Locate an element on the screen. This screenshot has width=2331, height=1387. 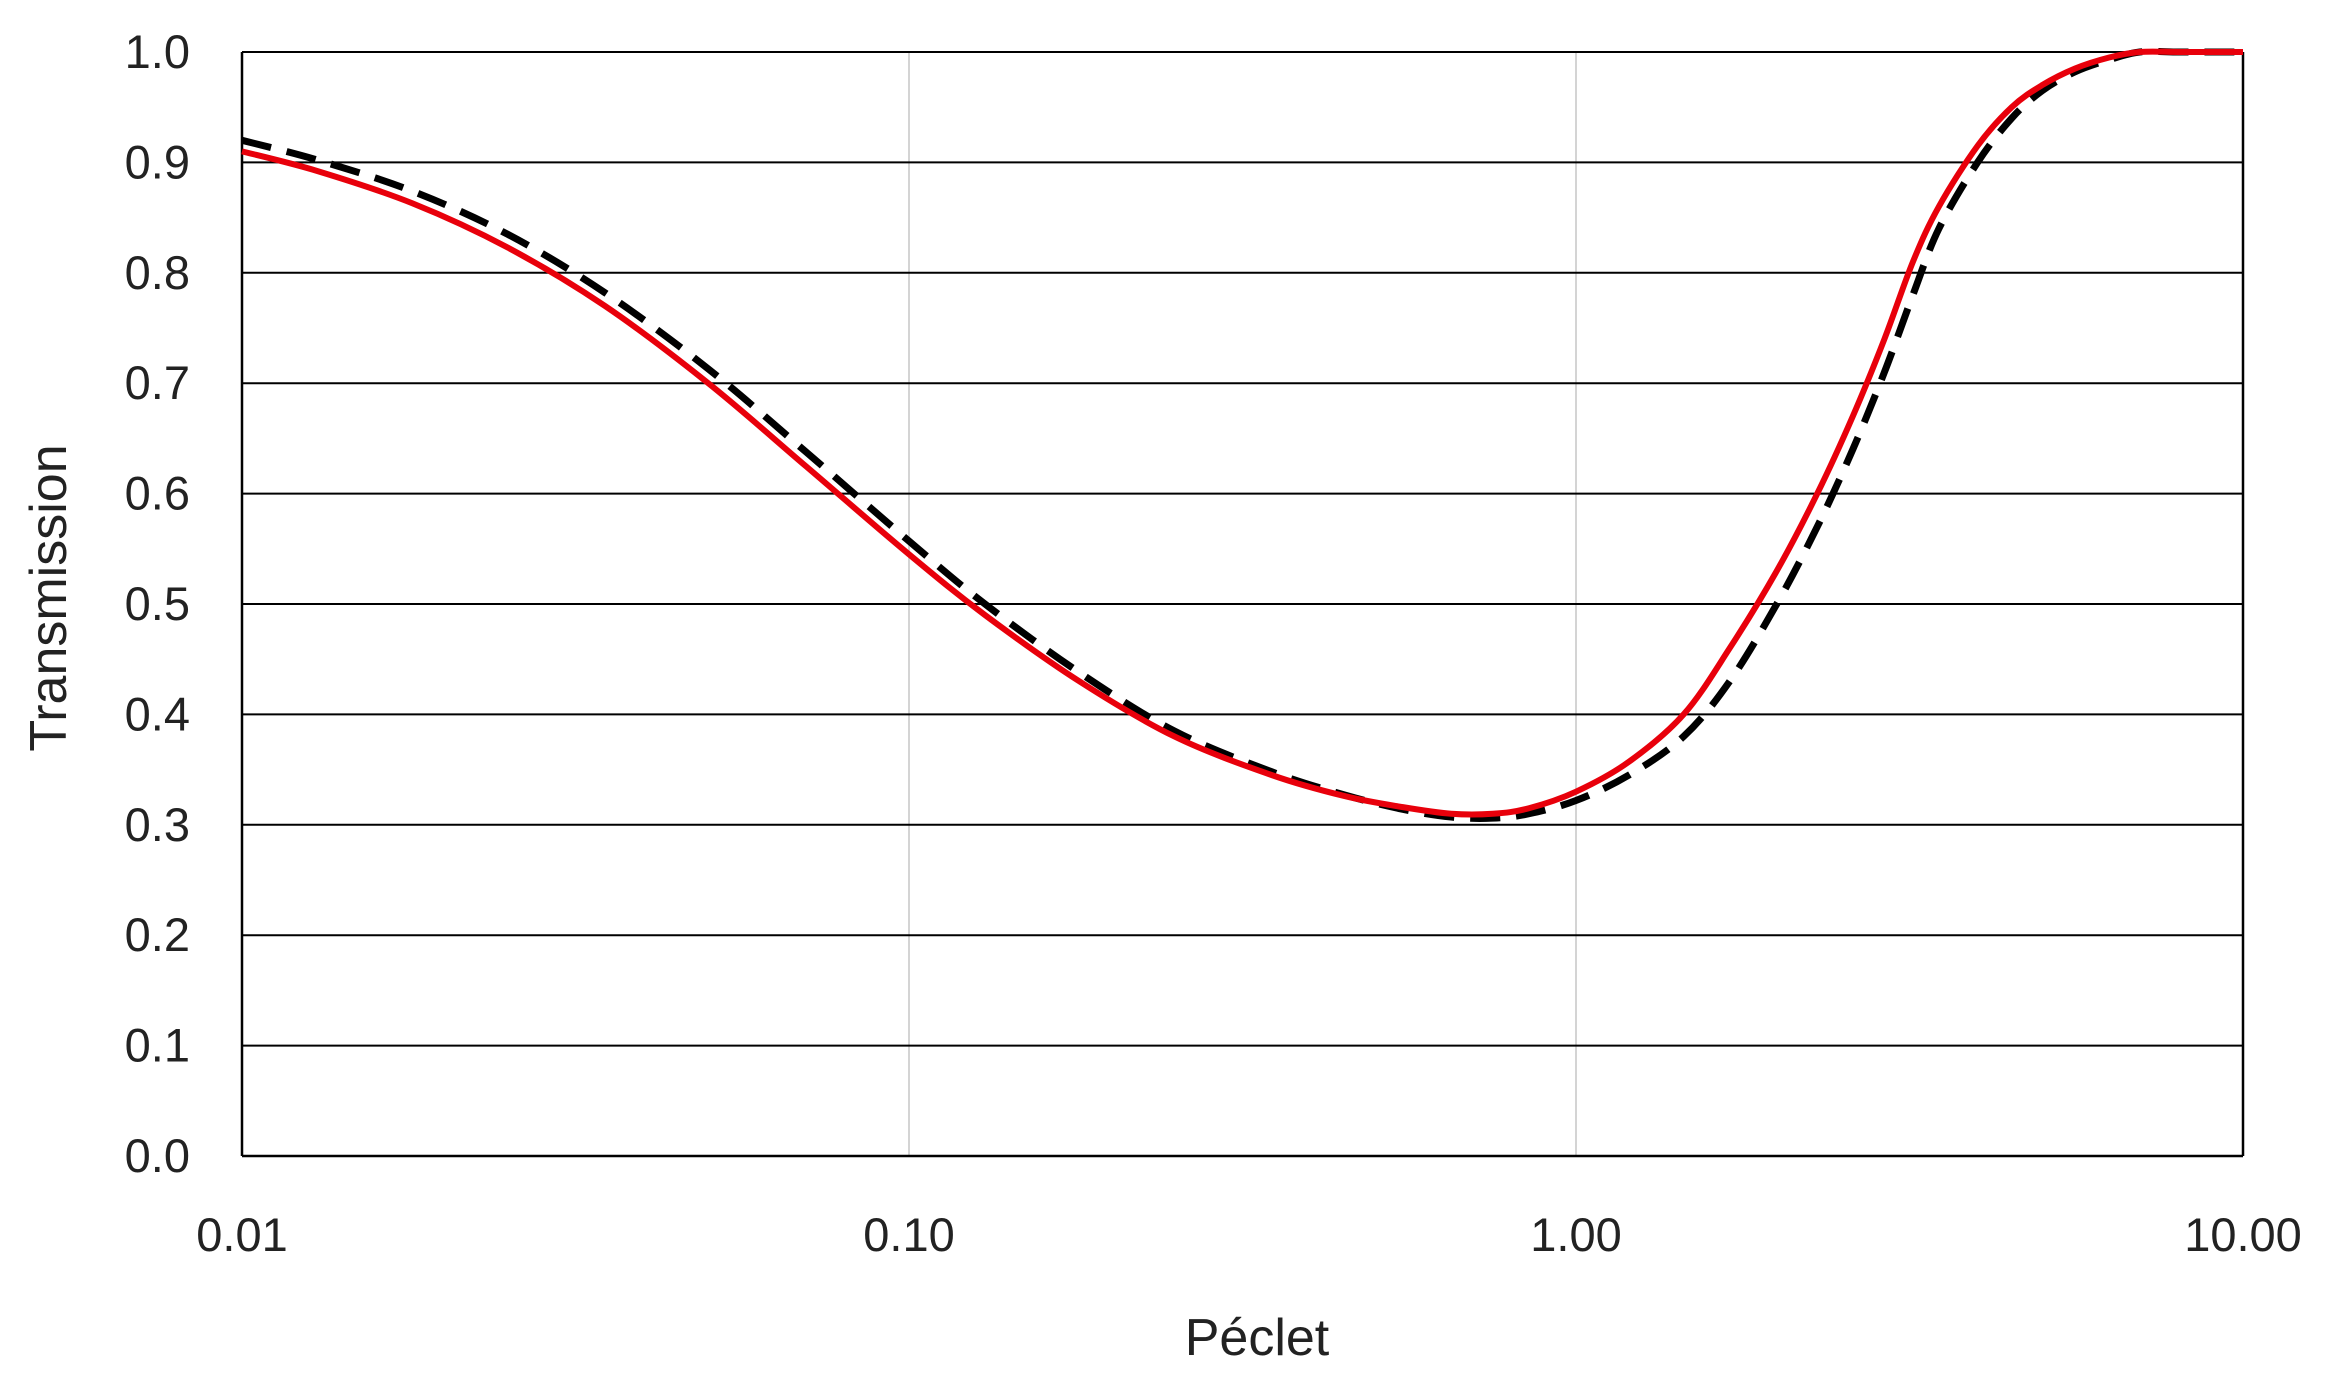
y-tick-label: 0.9 is located at coordinates (157, 161).